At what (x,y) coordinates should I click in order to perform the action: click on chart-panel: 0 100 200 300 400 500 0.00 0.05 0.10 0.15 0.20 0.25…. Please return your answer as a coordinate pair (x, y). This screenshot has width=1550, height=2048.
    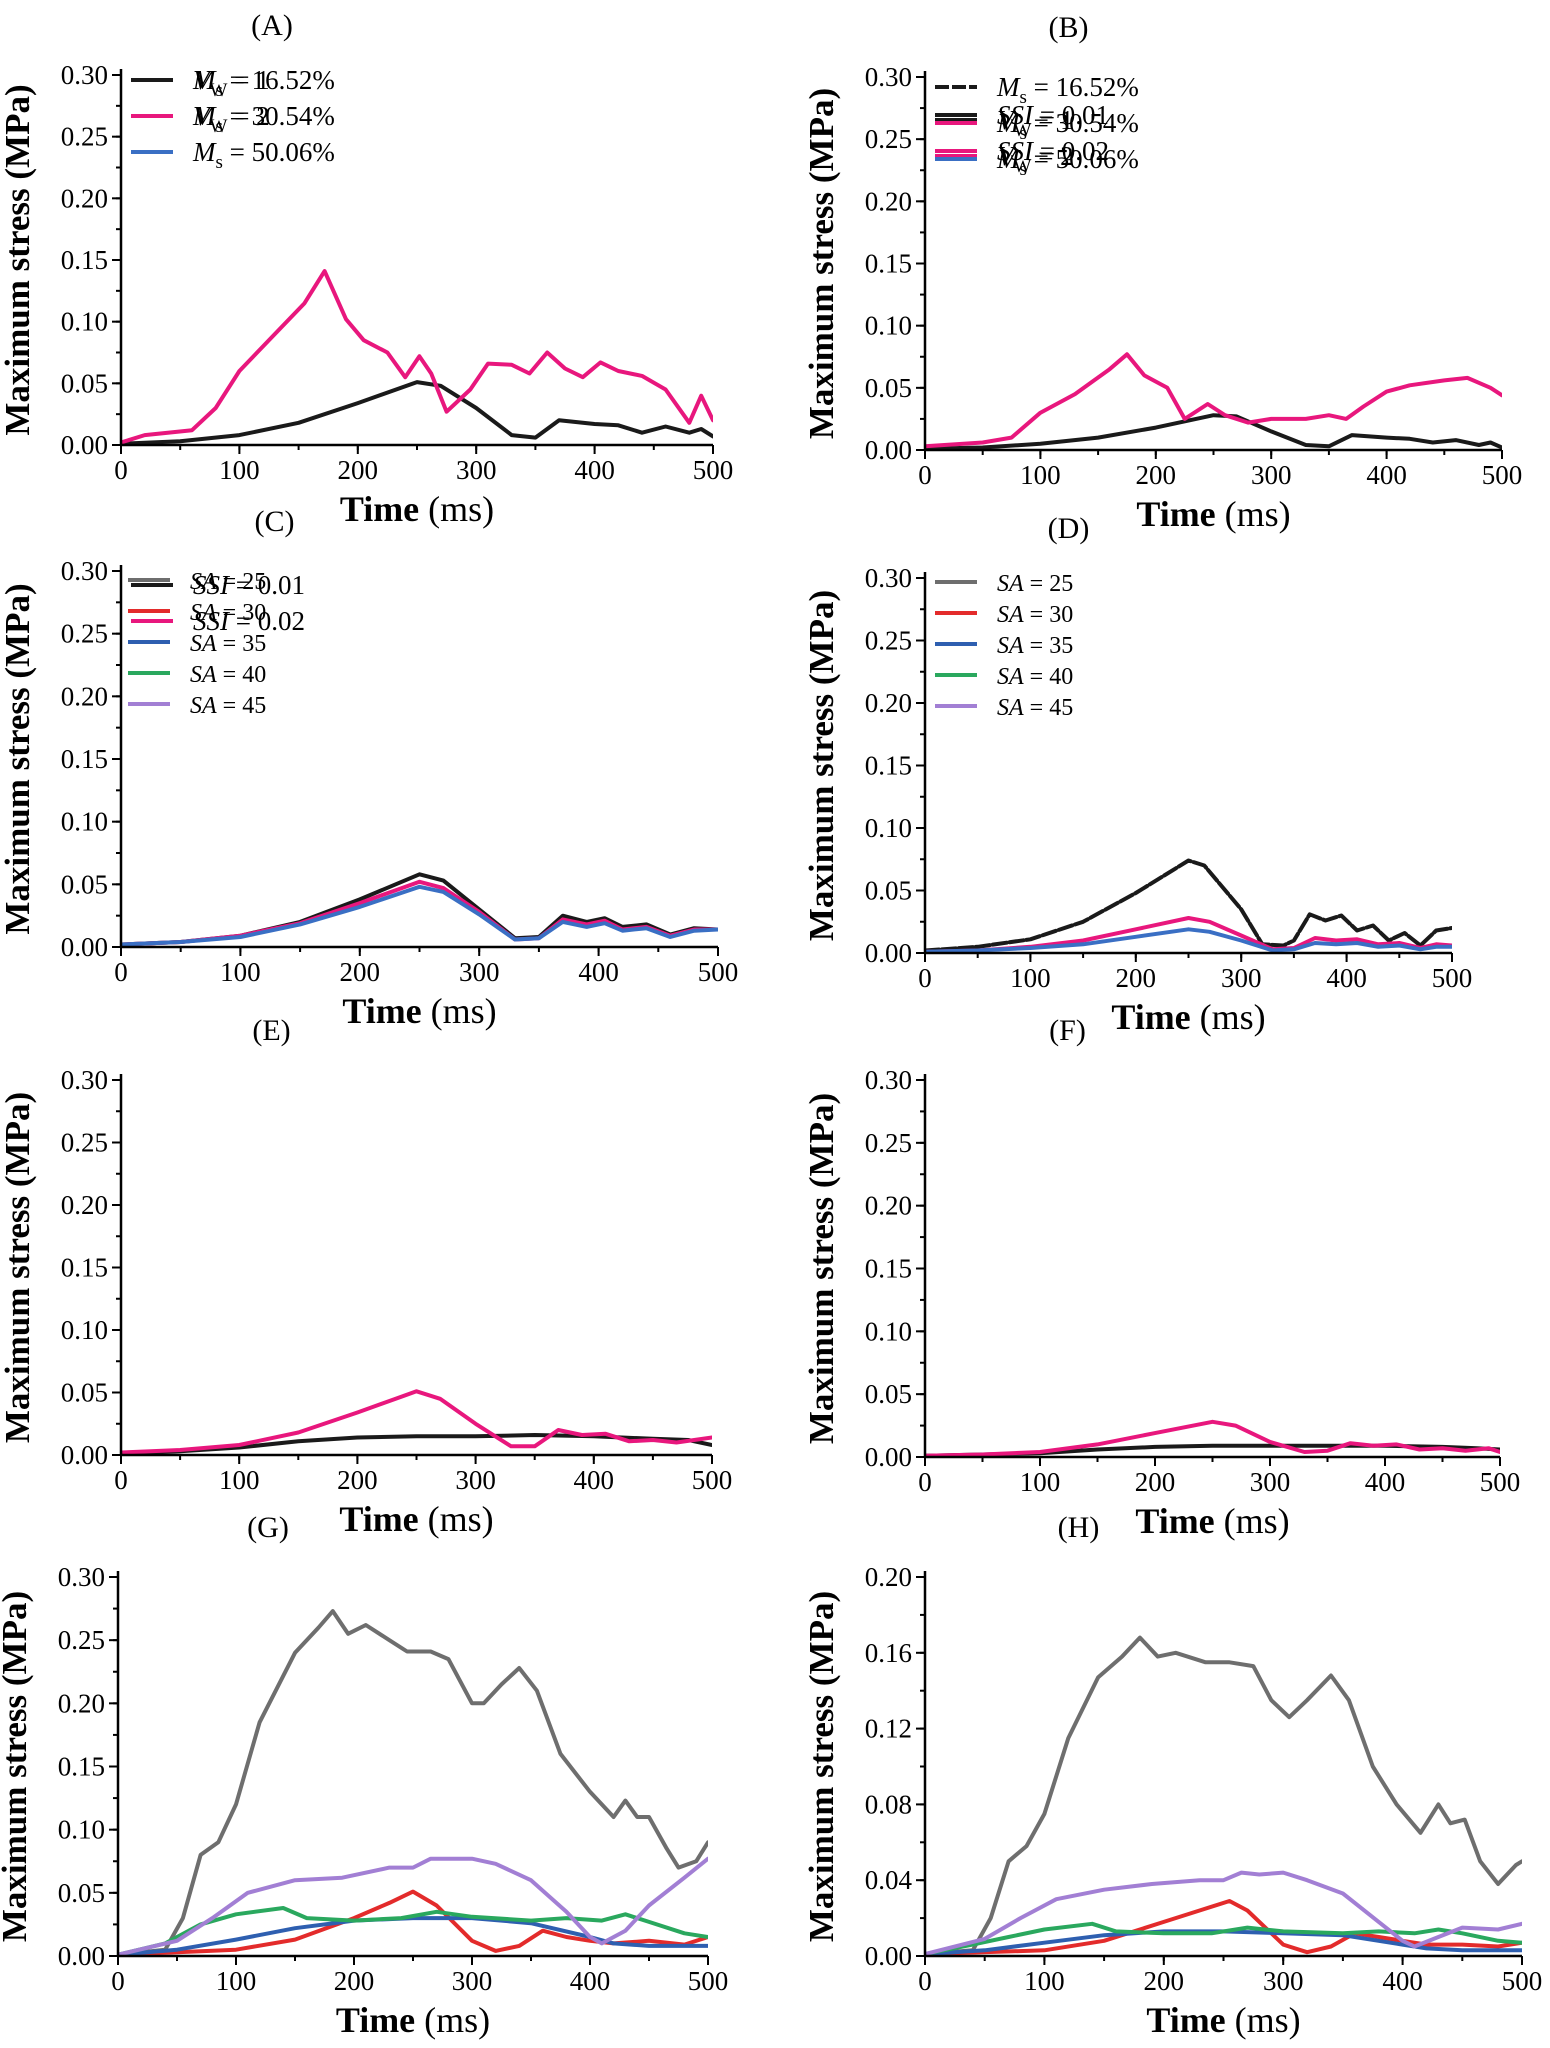
    Looking at the image, I should click on (1162, 272).